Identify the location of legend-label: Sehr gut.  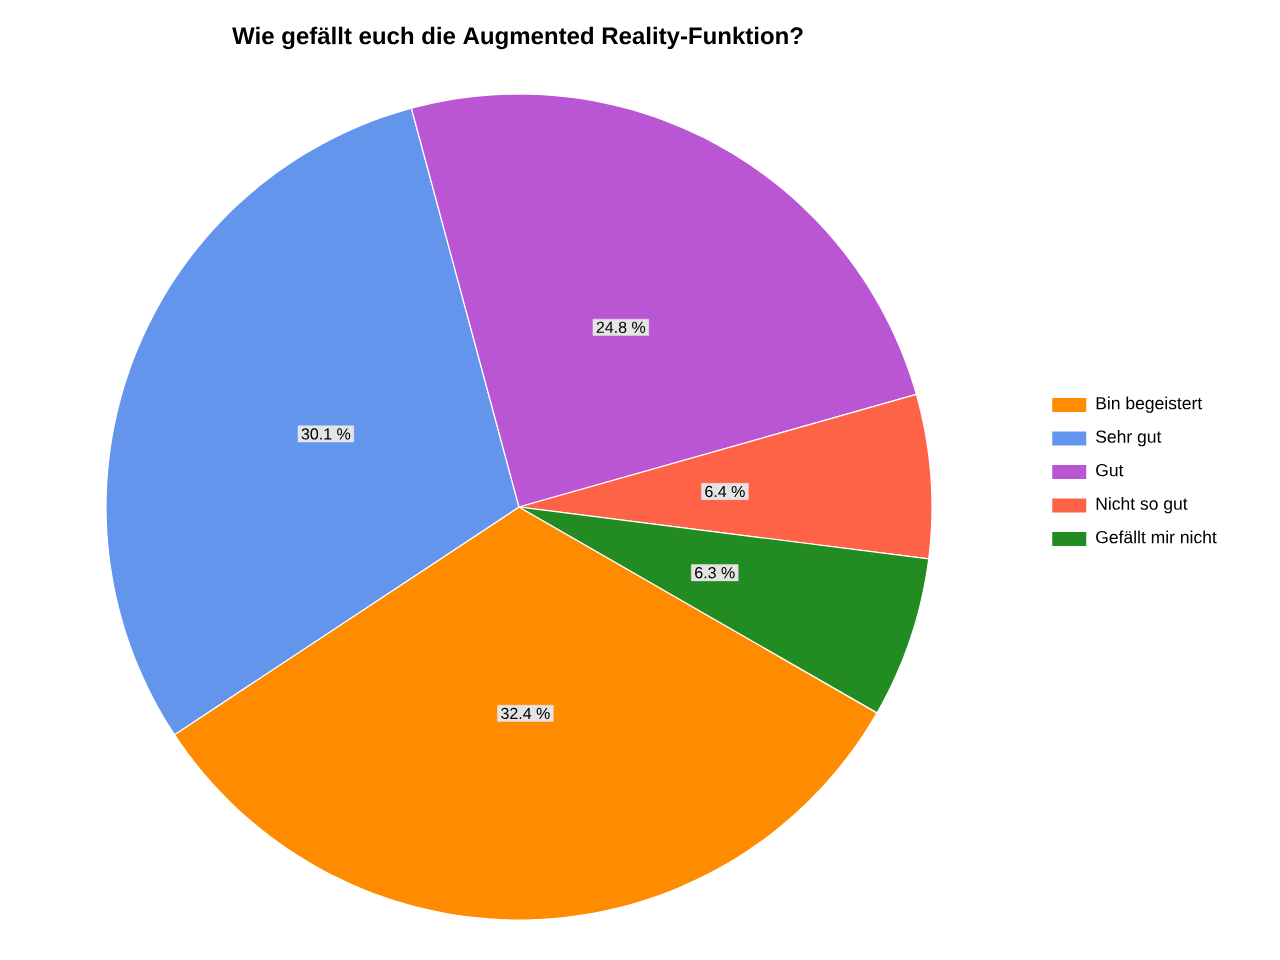
(1129, 438).